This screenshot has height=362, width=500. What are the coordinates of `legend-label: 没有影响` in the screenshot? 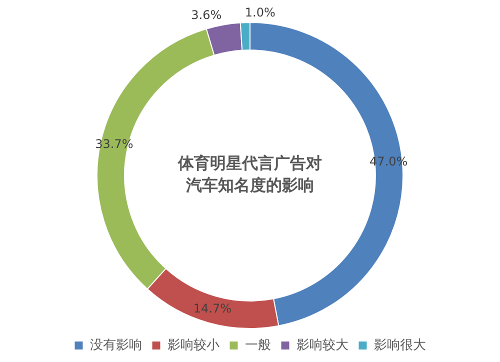 It's located at (116, 345).